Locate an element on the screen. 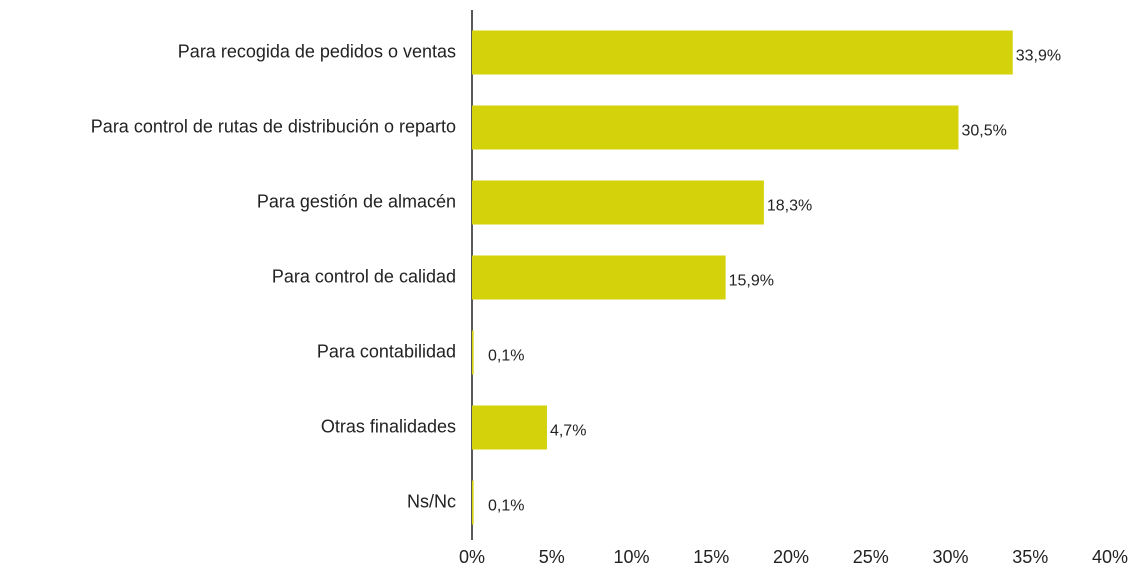 The height and width of the screenshot is (574, 1133). x-tick-label: 30% is located at coordinates (950, 557).